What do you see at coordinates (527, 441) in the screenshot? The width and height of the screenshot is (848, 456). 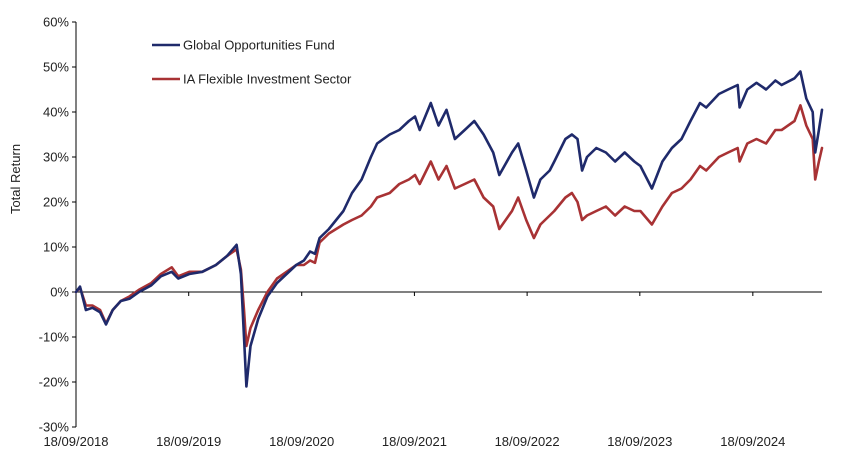 I see `x-tick-label: 18/09/2022` at bounding box center [527, 441].